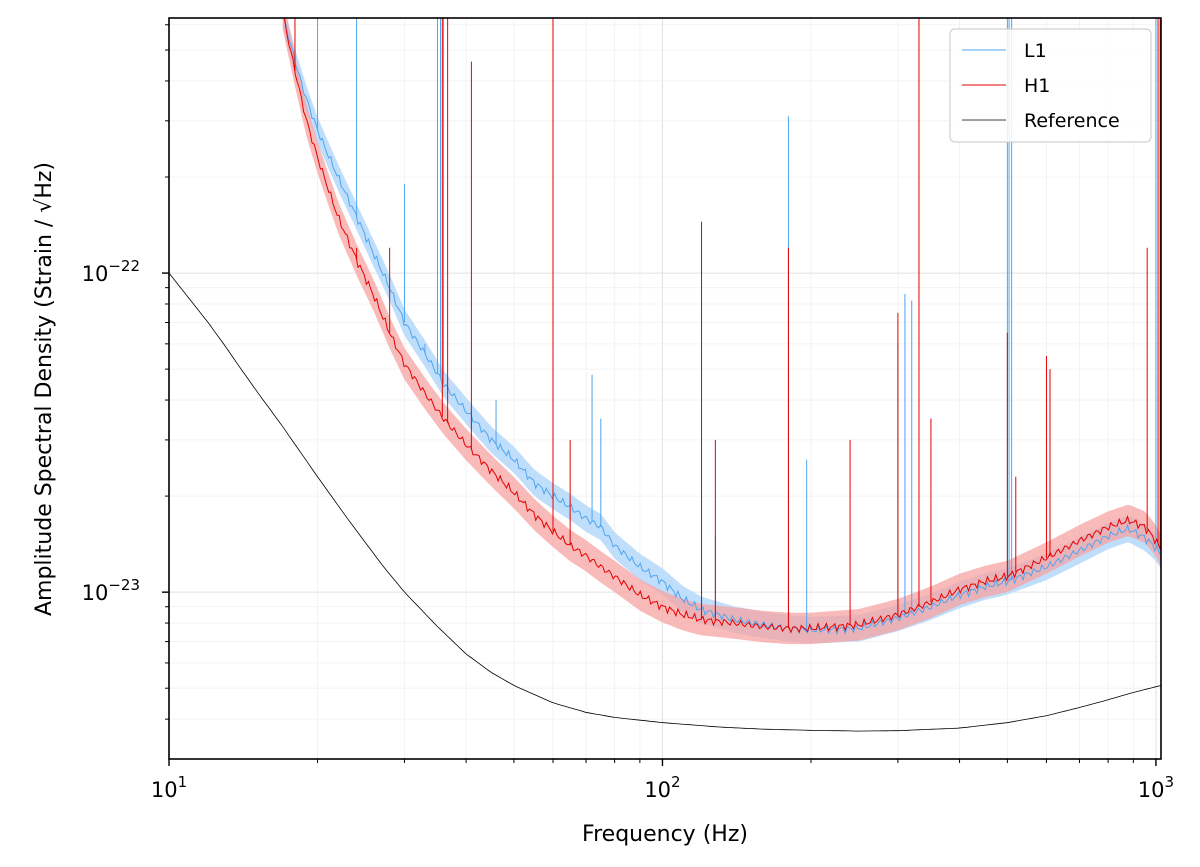  Describe the element at coordinates (1072, 121) in the screenshot. I see `legend-label-reference: Reference` at that location.